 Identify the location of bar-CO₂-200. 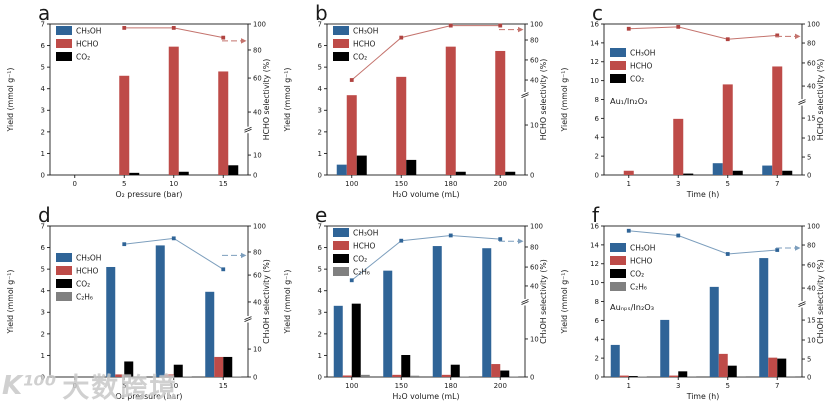
(510, 173).